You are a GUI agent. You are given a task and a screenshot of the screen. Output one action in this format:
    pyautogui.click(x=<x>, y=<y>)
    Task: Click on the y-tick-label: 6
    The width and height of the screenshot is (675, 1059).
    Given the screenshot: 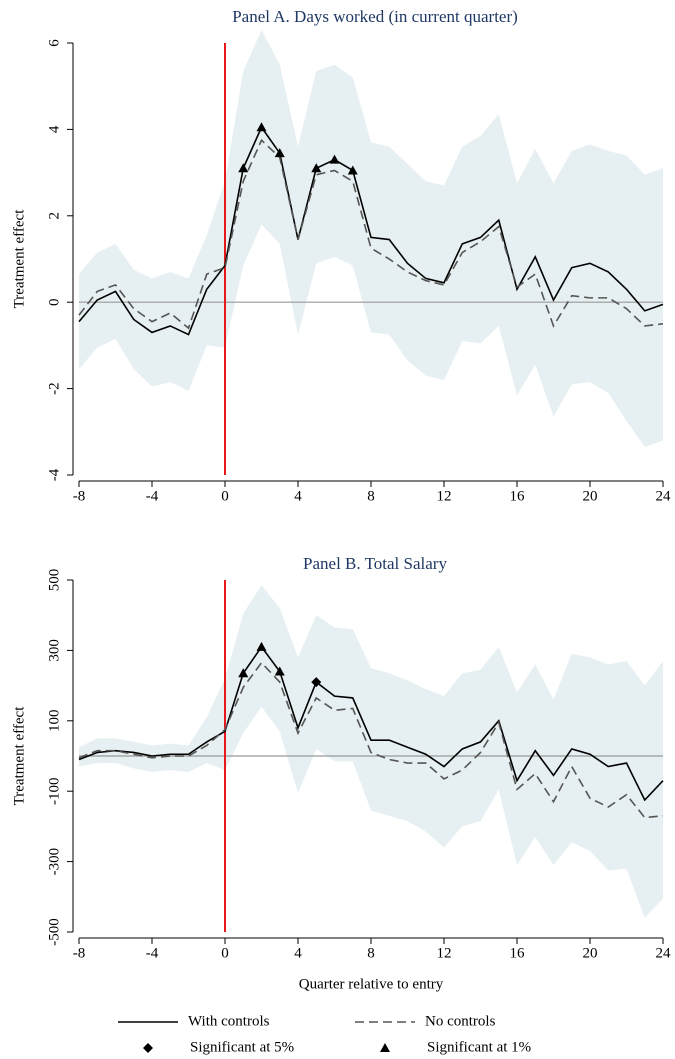 What is the action you would take?
    pyautogui.click(x=54, y=43)
    